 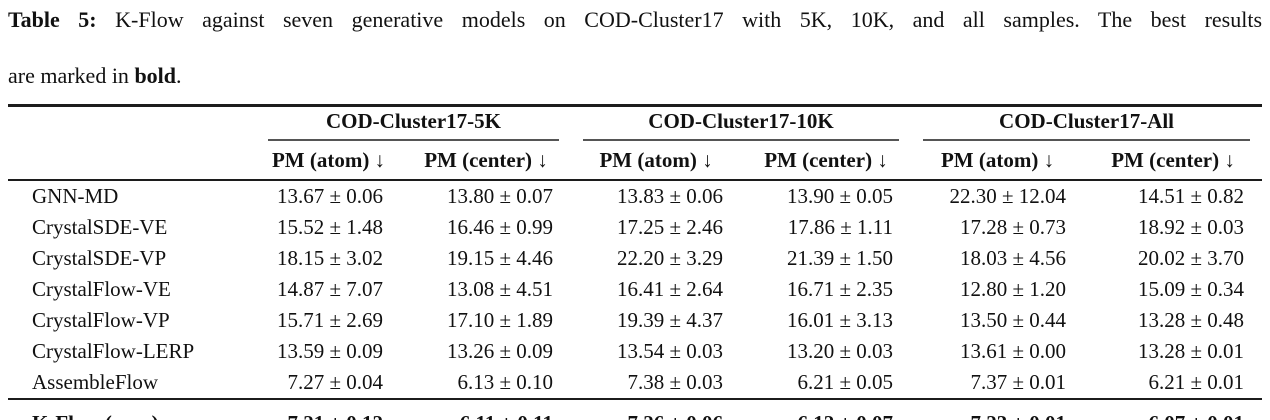 What do you see at coordinates (670, 258) in the screenshot?
I see `cell-value: 22.20 ± 3.29` at bounding box center [670, 258].